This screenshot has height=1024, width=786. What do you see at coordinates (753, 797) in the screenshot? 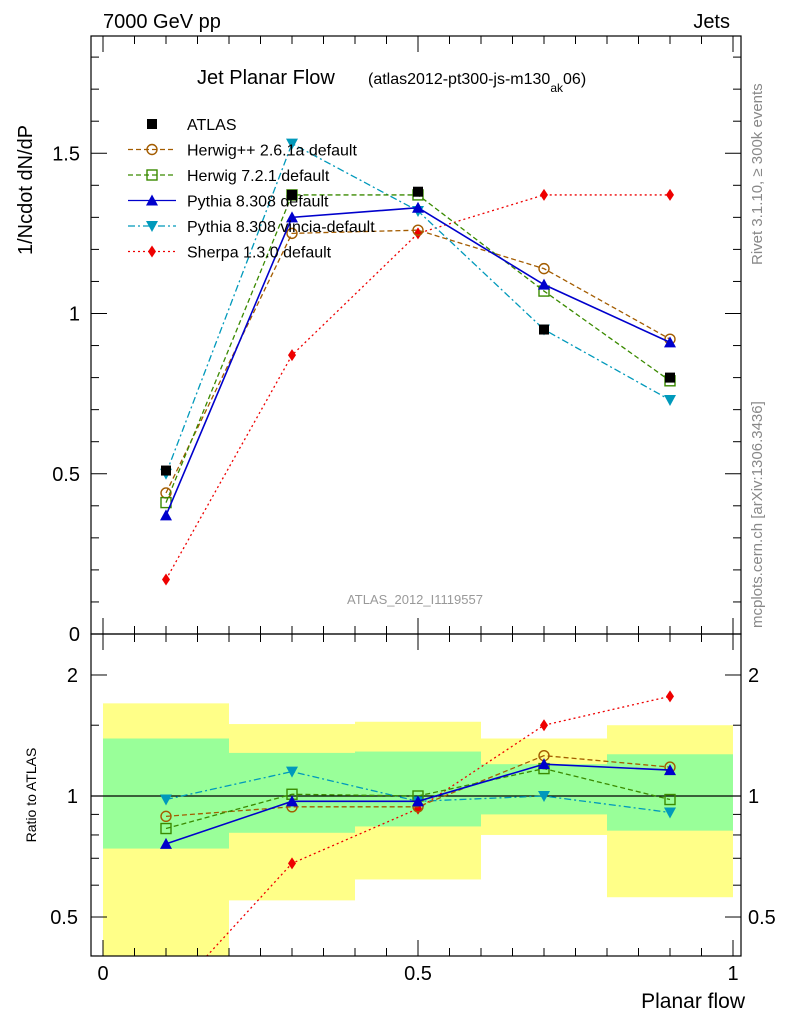
I see `ratio-ytick-label-right-1: 1` at bounding box center [753, 797].